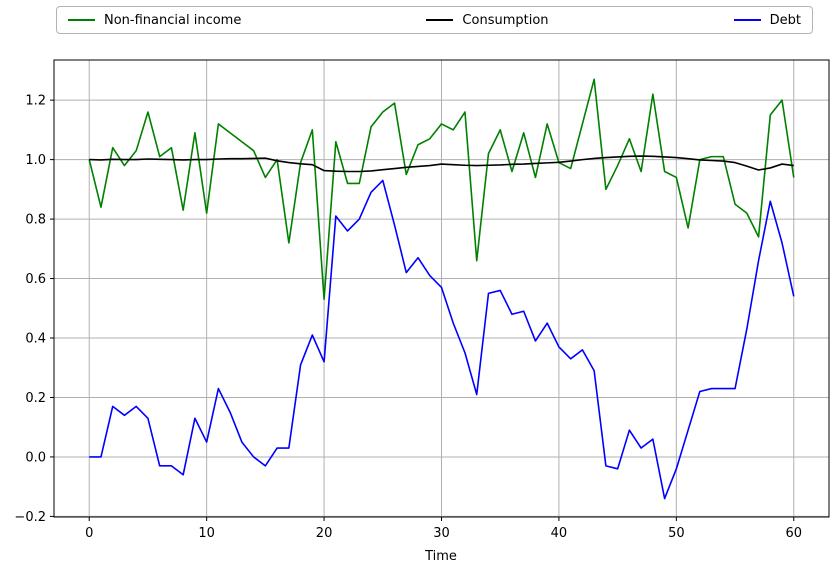 Image resolution: width=838 pixels, height=574 pixels. I want to click on x-tick-label: 40, so click(559, 533).